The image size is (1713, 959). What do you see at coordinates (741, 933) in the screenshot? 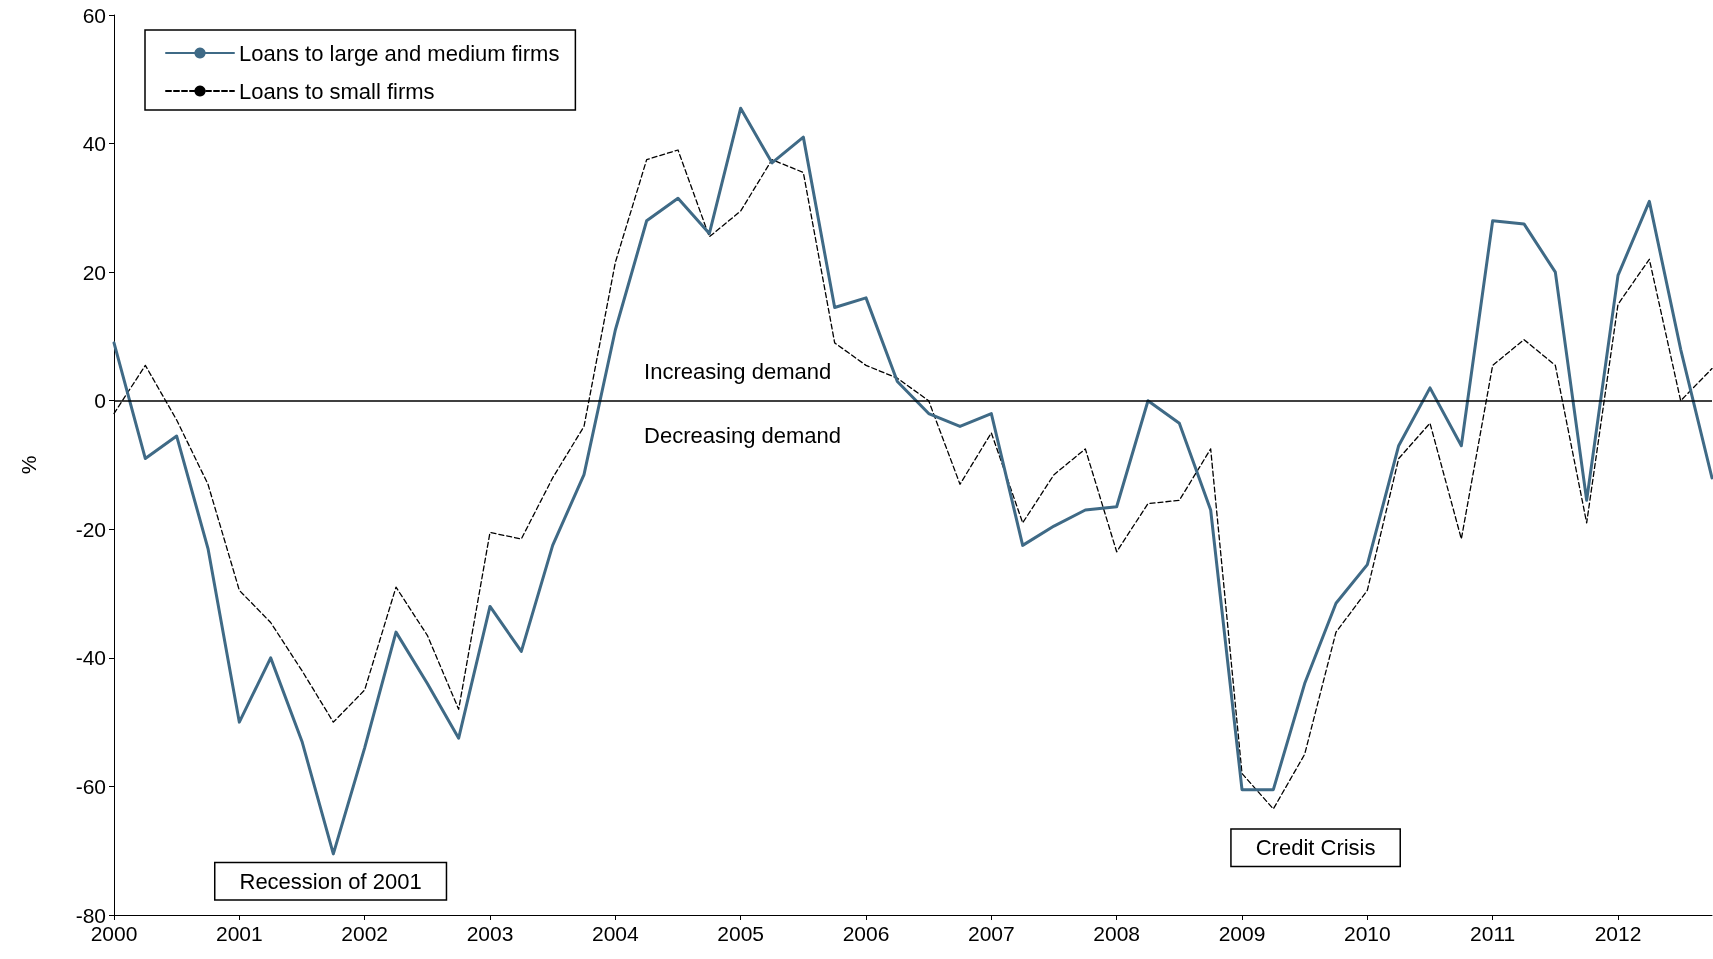
I see `x-tick-label: 2005` at bounding box center [741, 933].